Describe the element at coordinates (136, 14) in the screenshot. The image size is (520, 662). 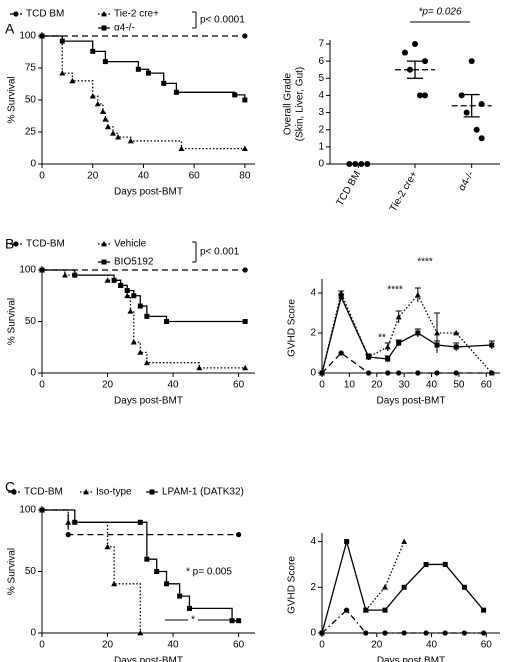
I see `legend-label: Tie-2 cre+` at that location.